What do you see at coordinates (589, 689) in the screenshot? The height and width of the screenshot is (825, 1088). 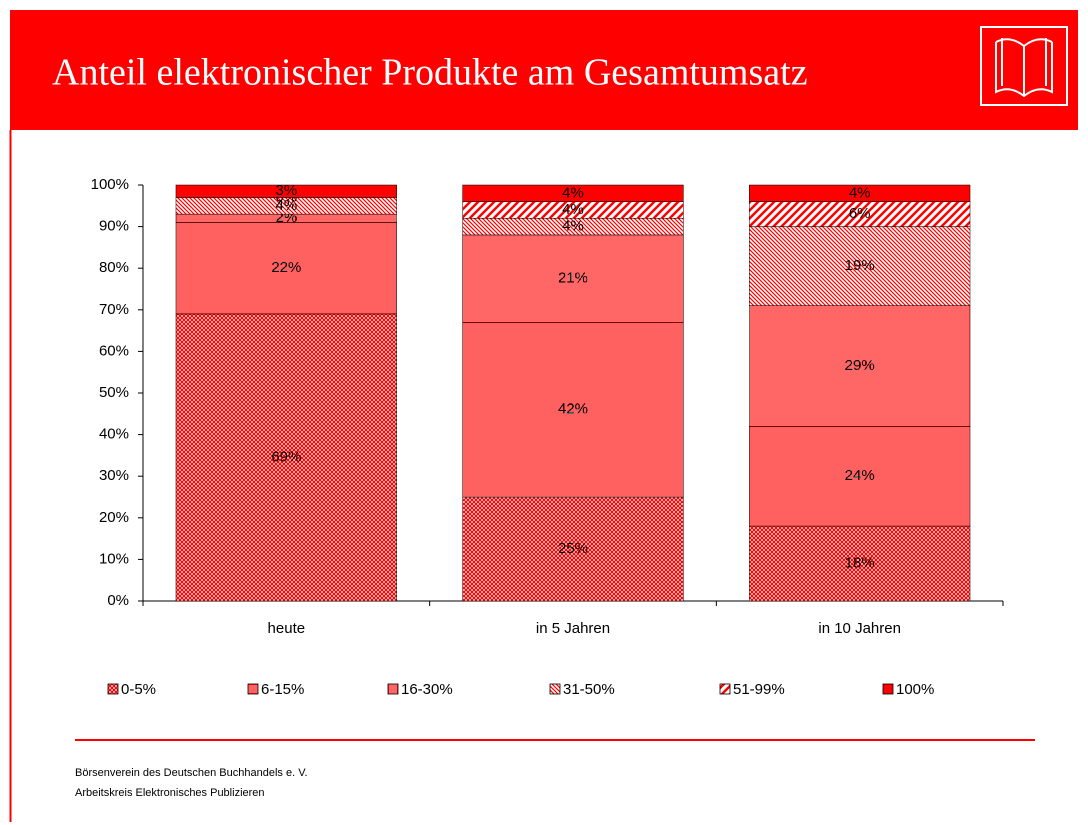 I see `legend-label: 31-50%` at bounding box center [589, 689].